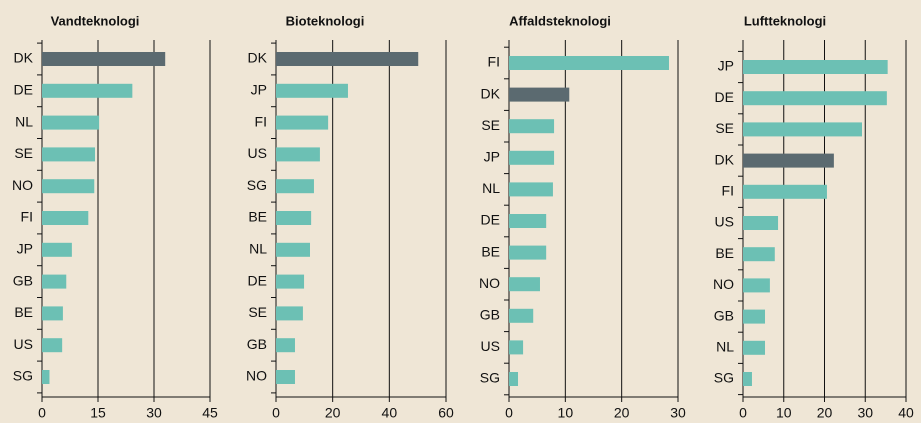 Image resolution: width=921 pixels, height=423 pixels. I want to click on chart-title: Luftteknologi, so click(785, 20).